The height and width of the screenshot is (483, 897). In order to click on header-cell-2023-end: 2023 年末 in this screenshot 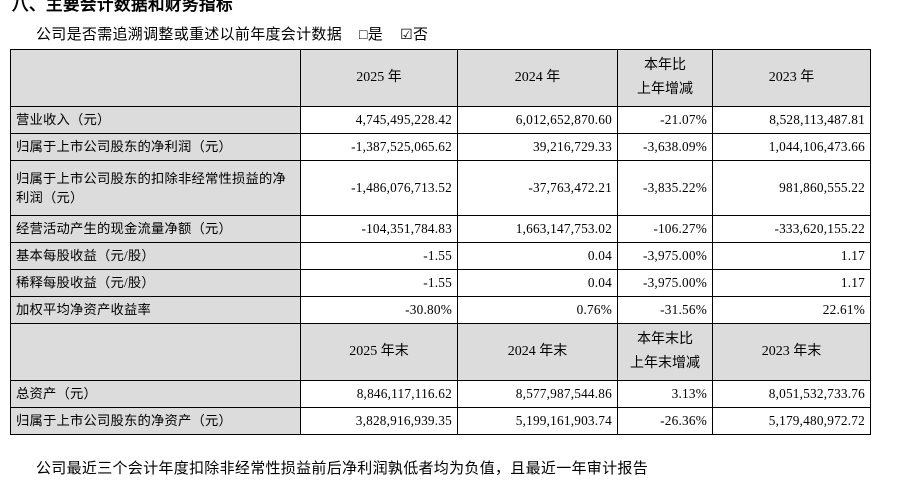, I will do `click(791, 352)`.